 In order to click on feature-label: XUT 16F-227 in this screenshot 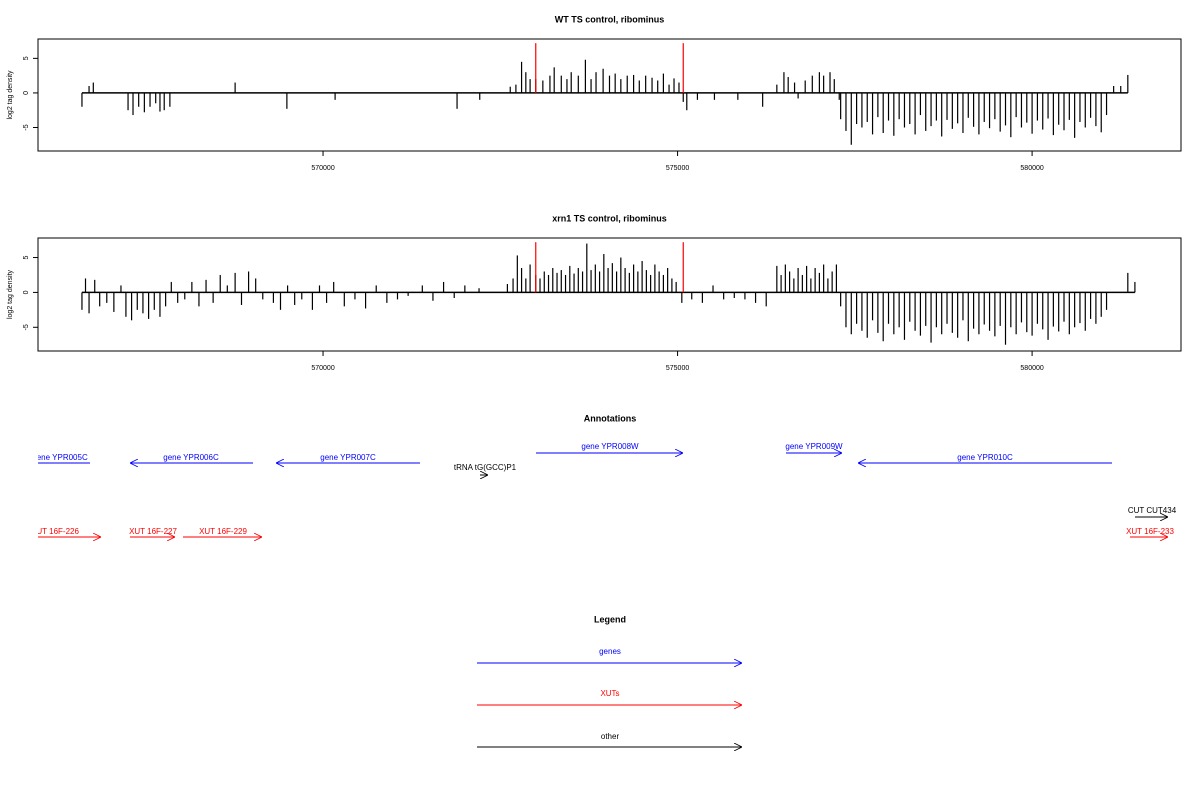, I will do `click(153, 531)`.